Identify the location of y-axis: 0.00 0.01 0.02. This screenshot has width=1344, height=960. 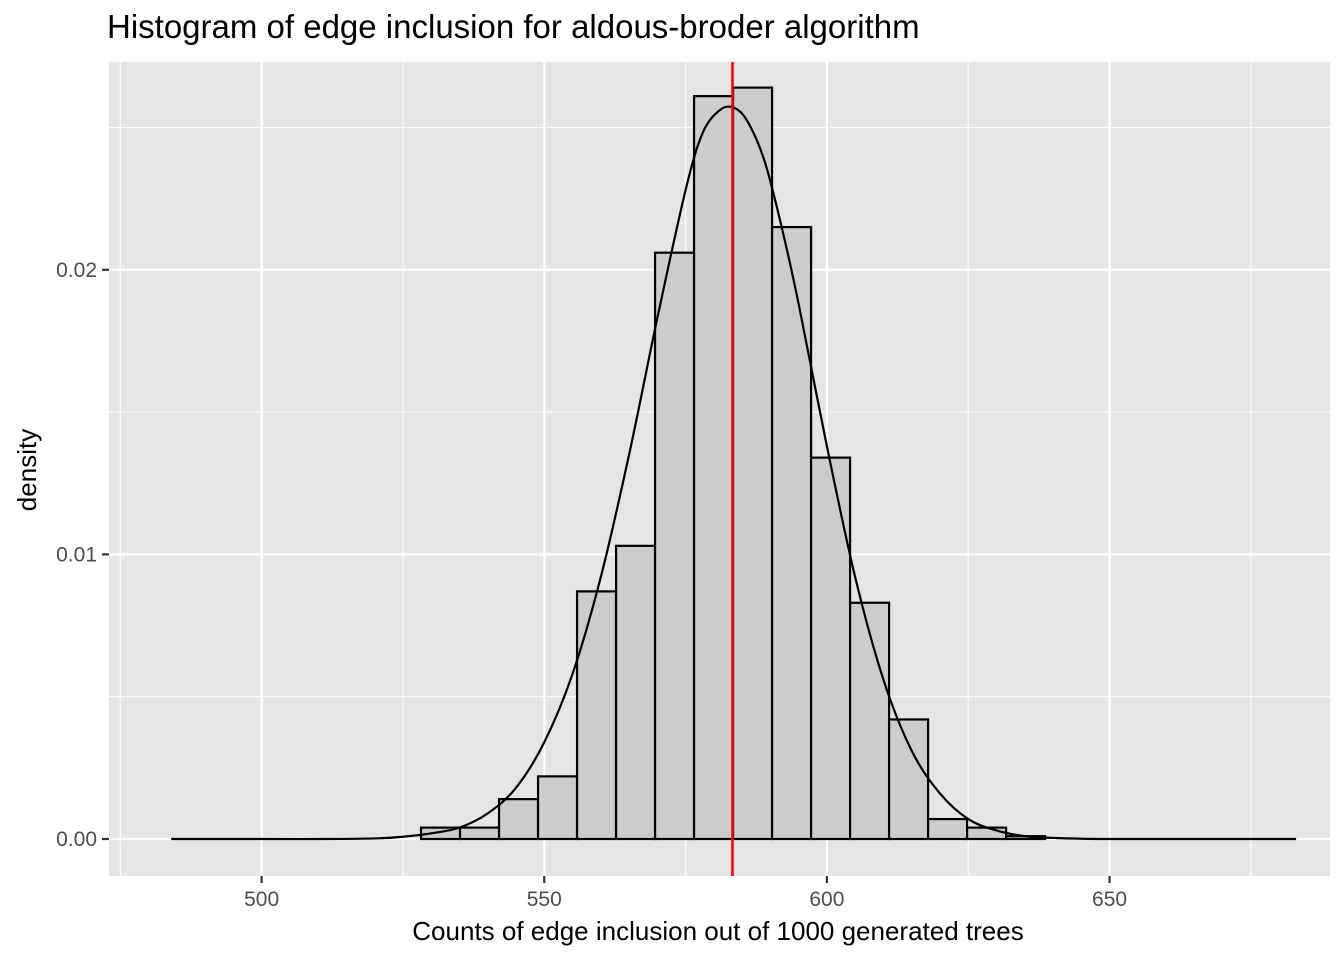
(82, 555).